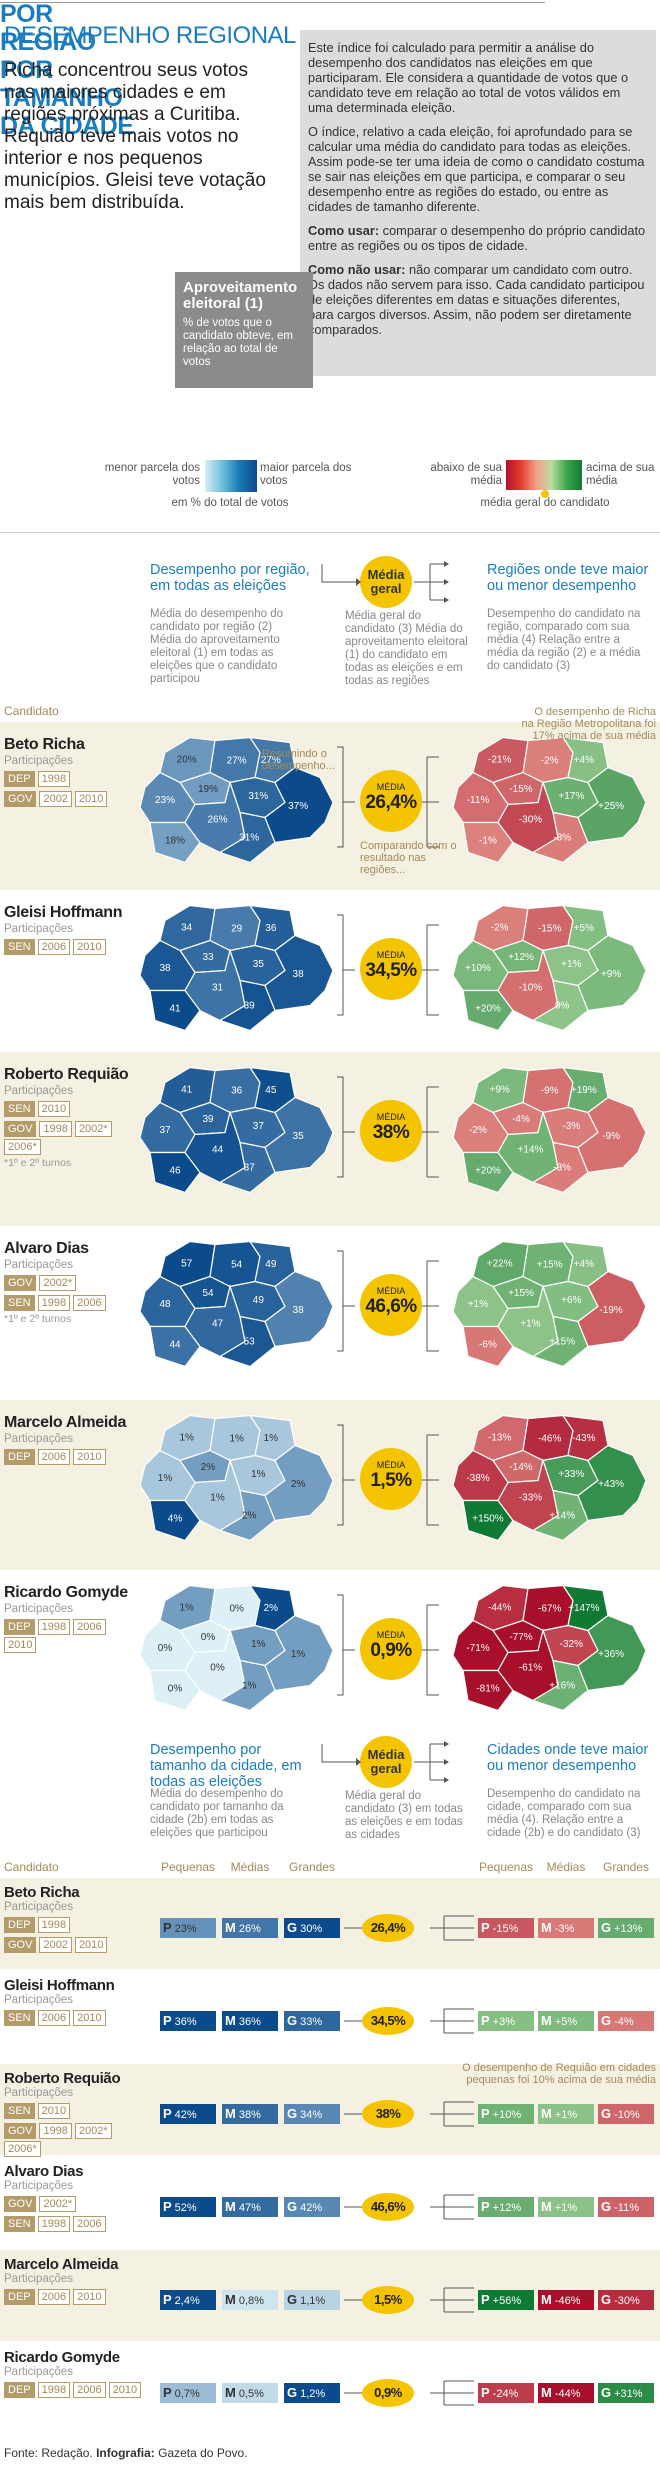 The image size is (660, 2468). I want to click on size-header: Grandes, so click(312, 1867).